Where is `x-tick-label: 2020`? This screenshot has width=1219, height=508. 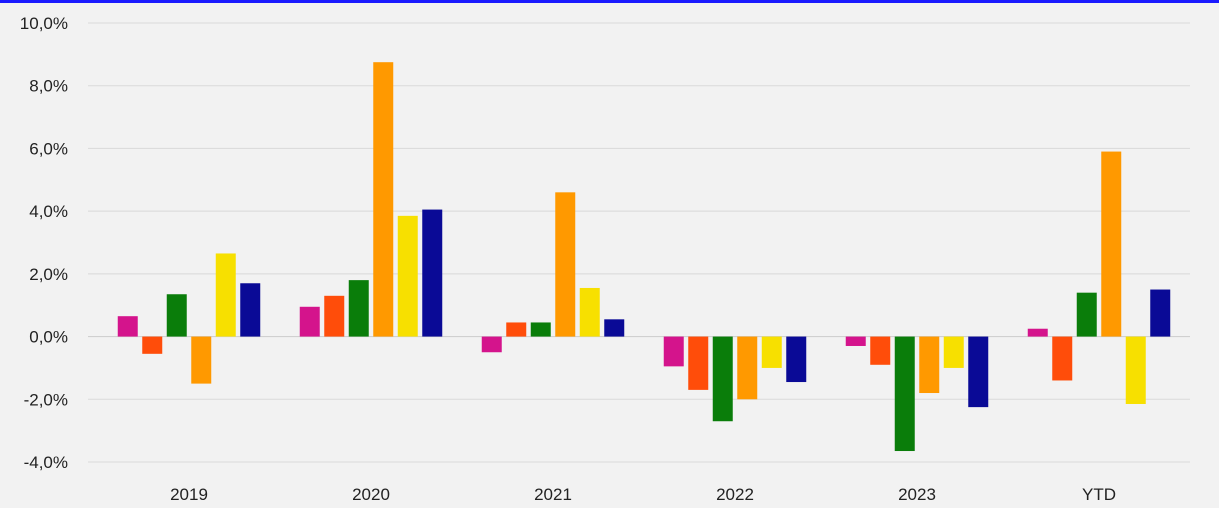 x-tick-label: 2020 is located at coordinates (371, 494).